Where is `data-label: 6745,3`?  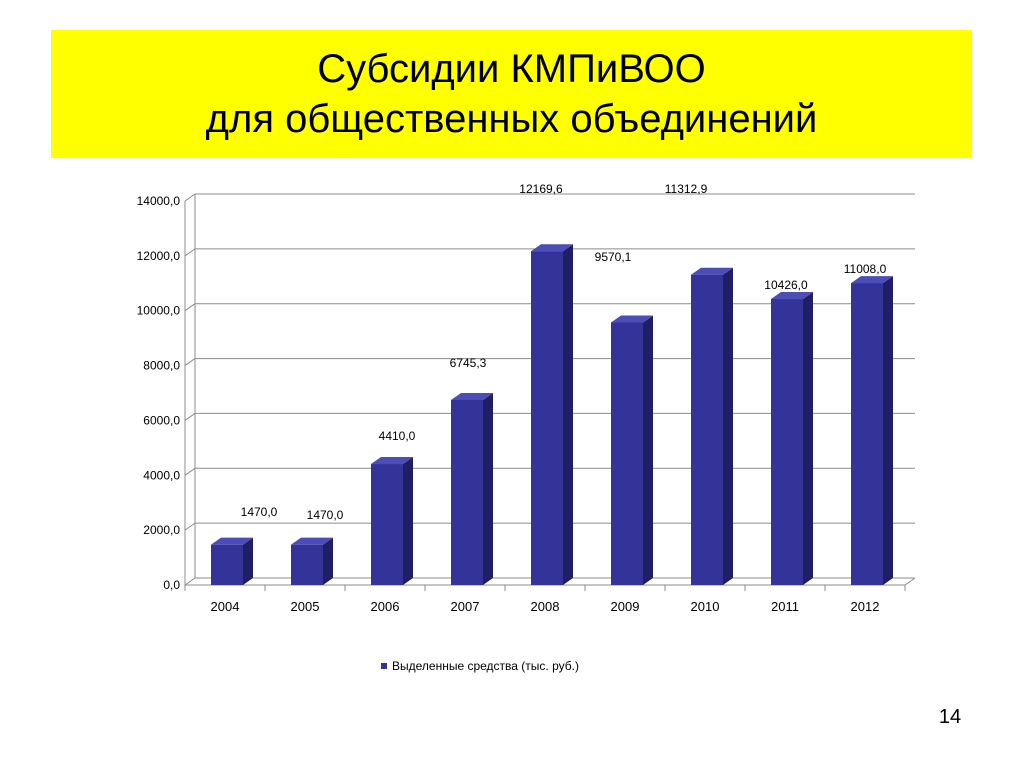
data-label: 6745,3 is located at coordinates (468, 363).